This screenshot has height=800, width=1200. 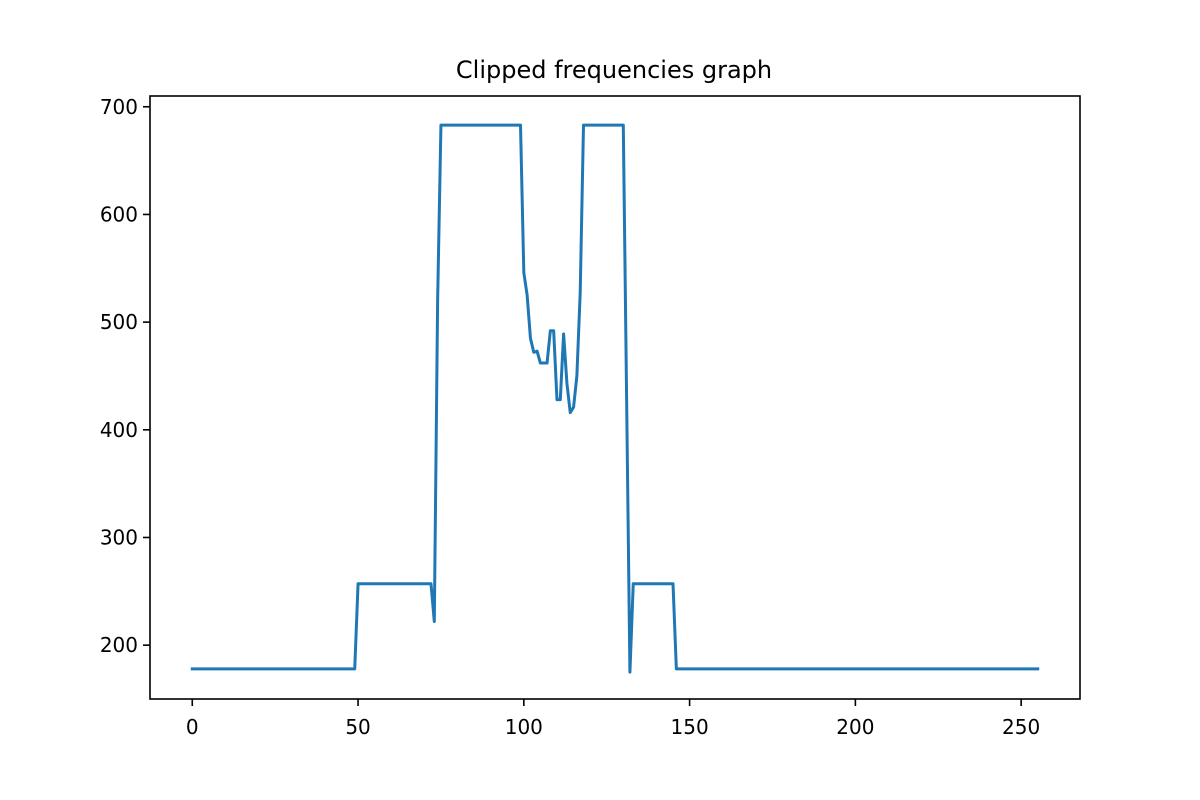 I want to click on x-tick-label: 100, so click(x=524, y=727).